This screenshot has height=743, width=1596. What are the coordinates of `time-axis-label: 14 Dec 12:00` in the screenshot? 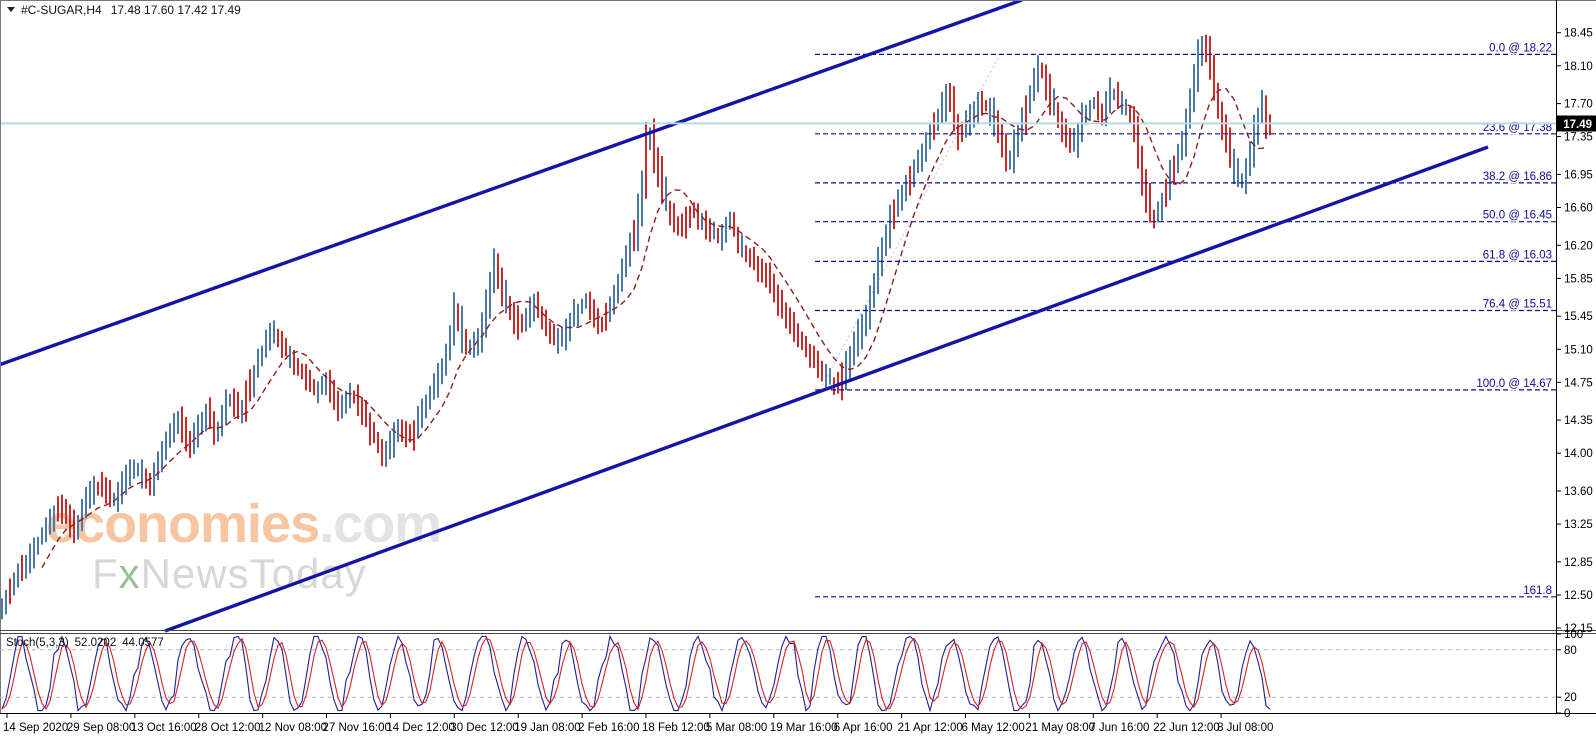 It's located at (420, 728).